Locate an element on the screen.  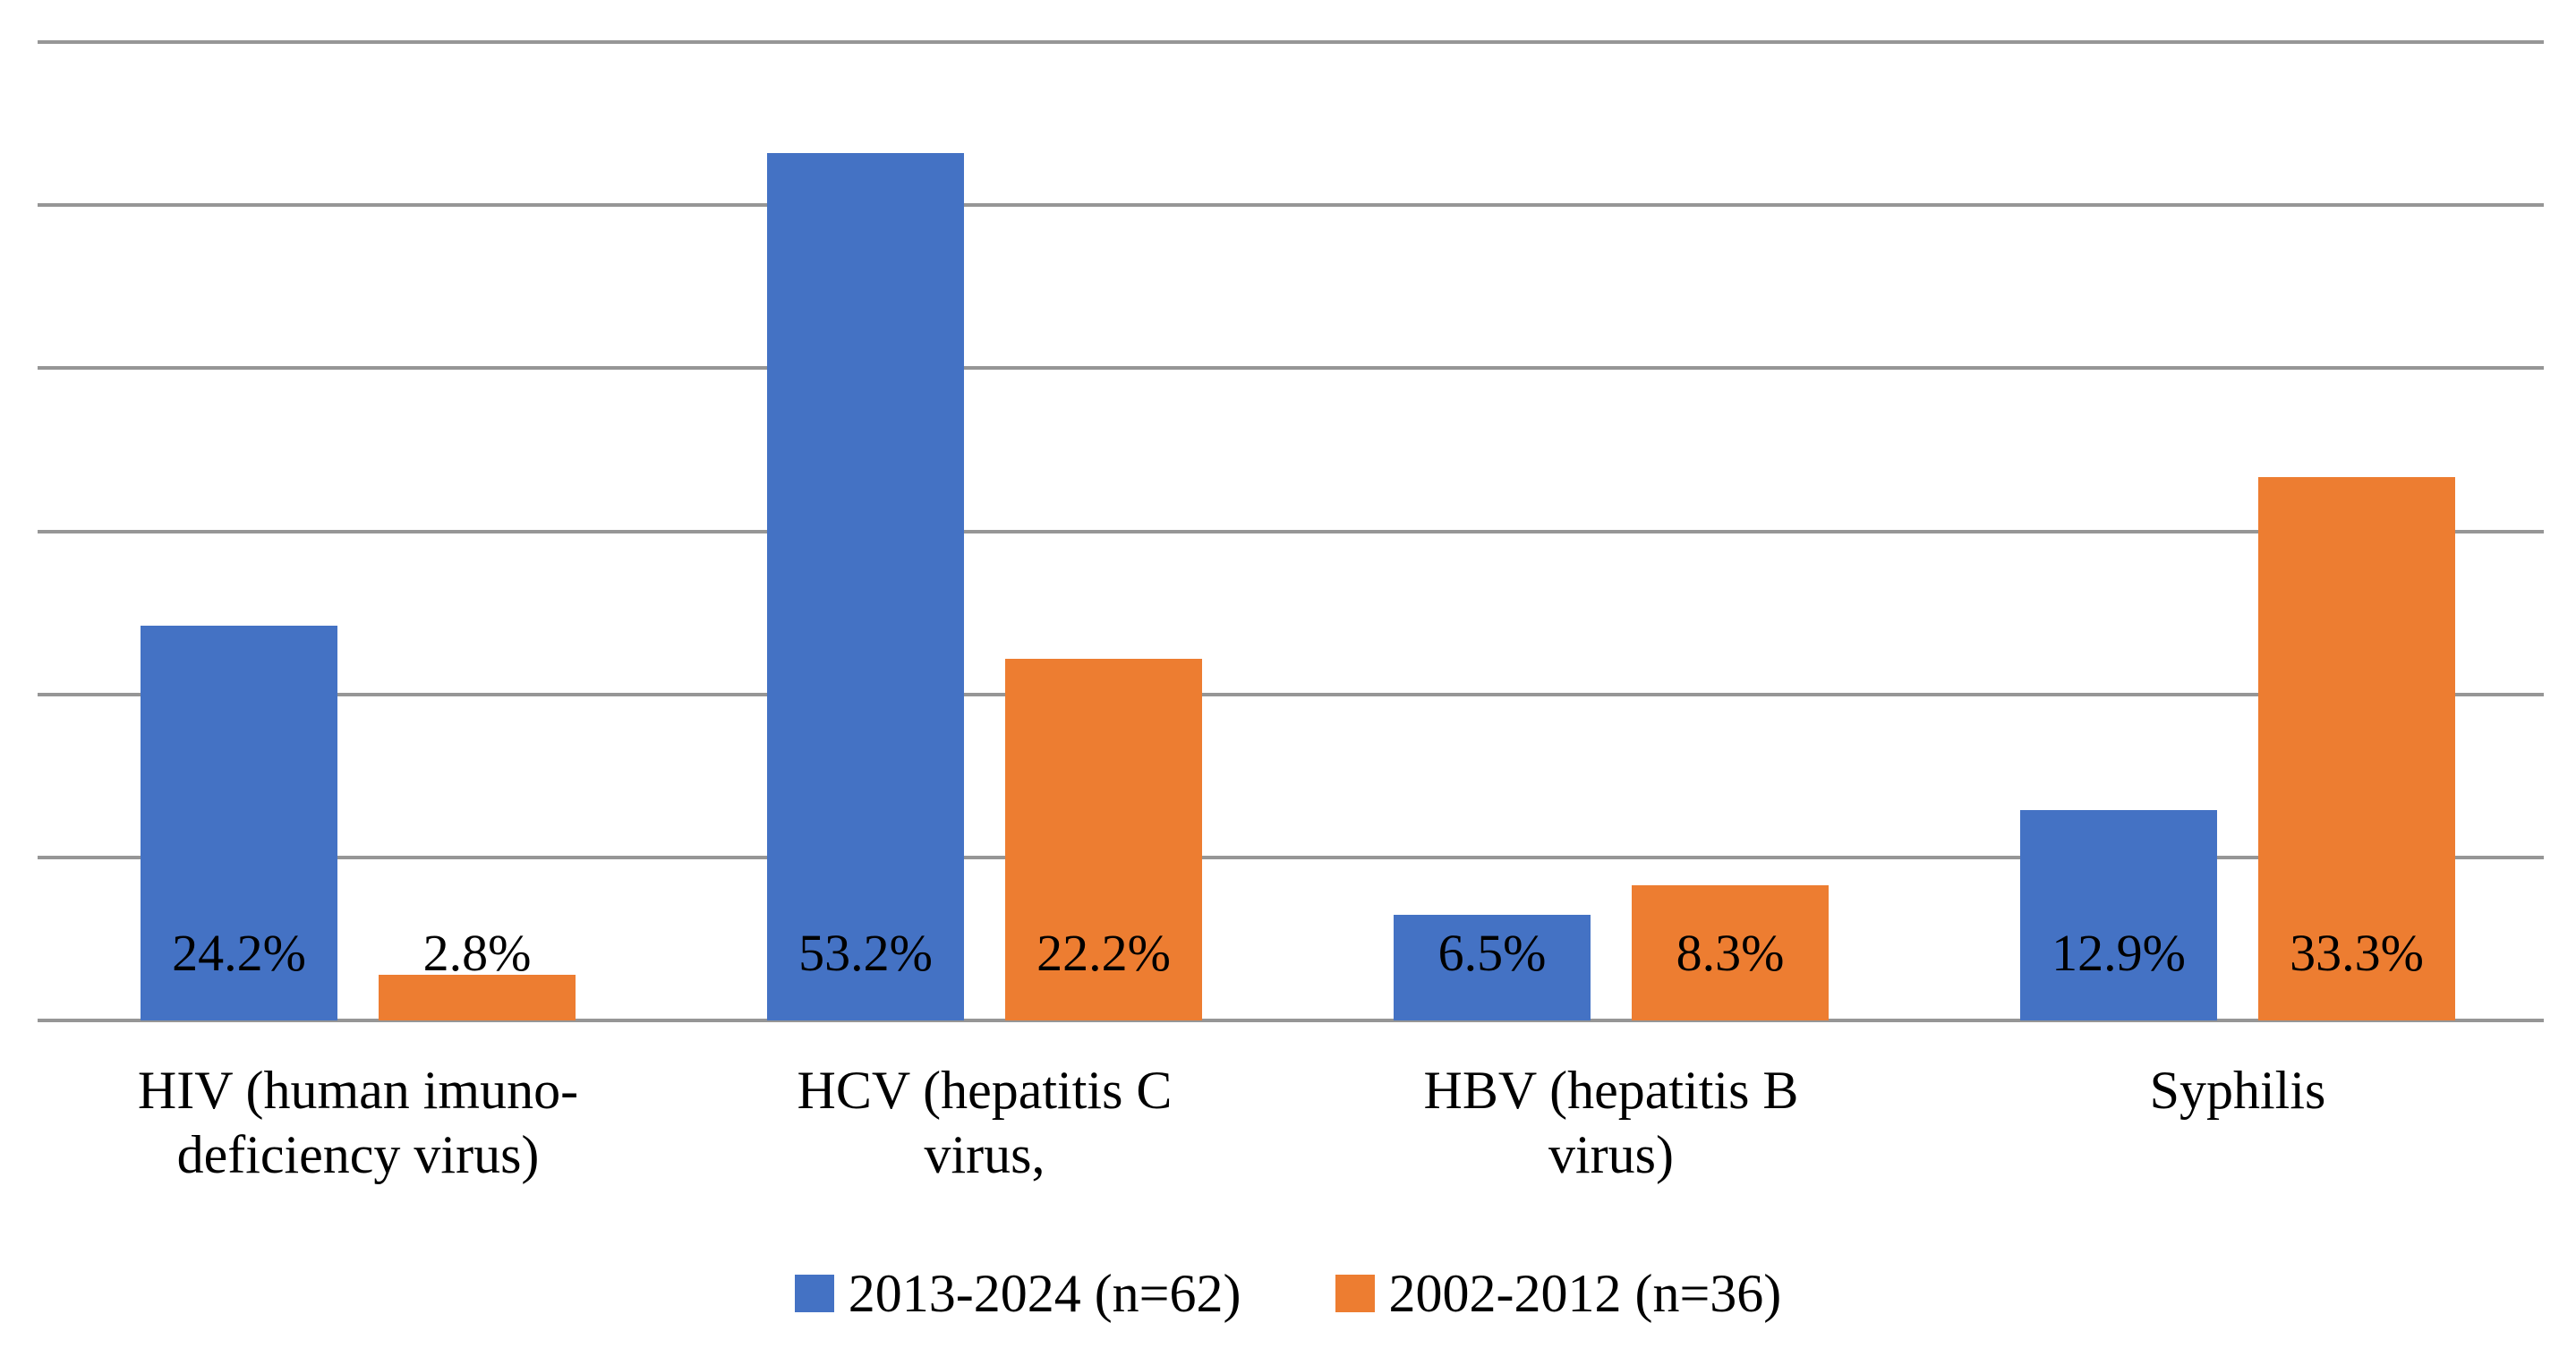
value-label-series1-cat3: 33.3% is located at coordinates (2357, 953).